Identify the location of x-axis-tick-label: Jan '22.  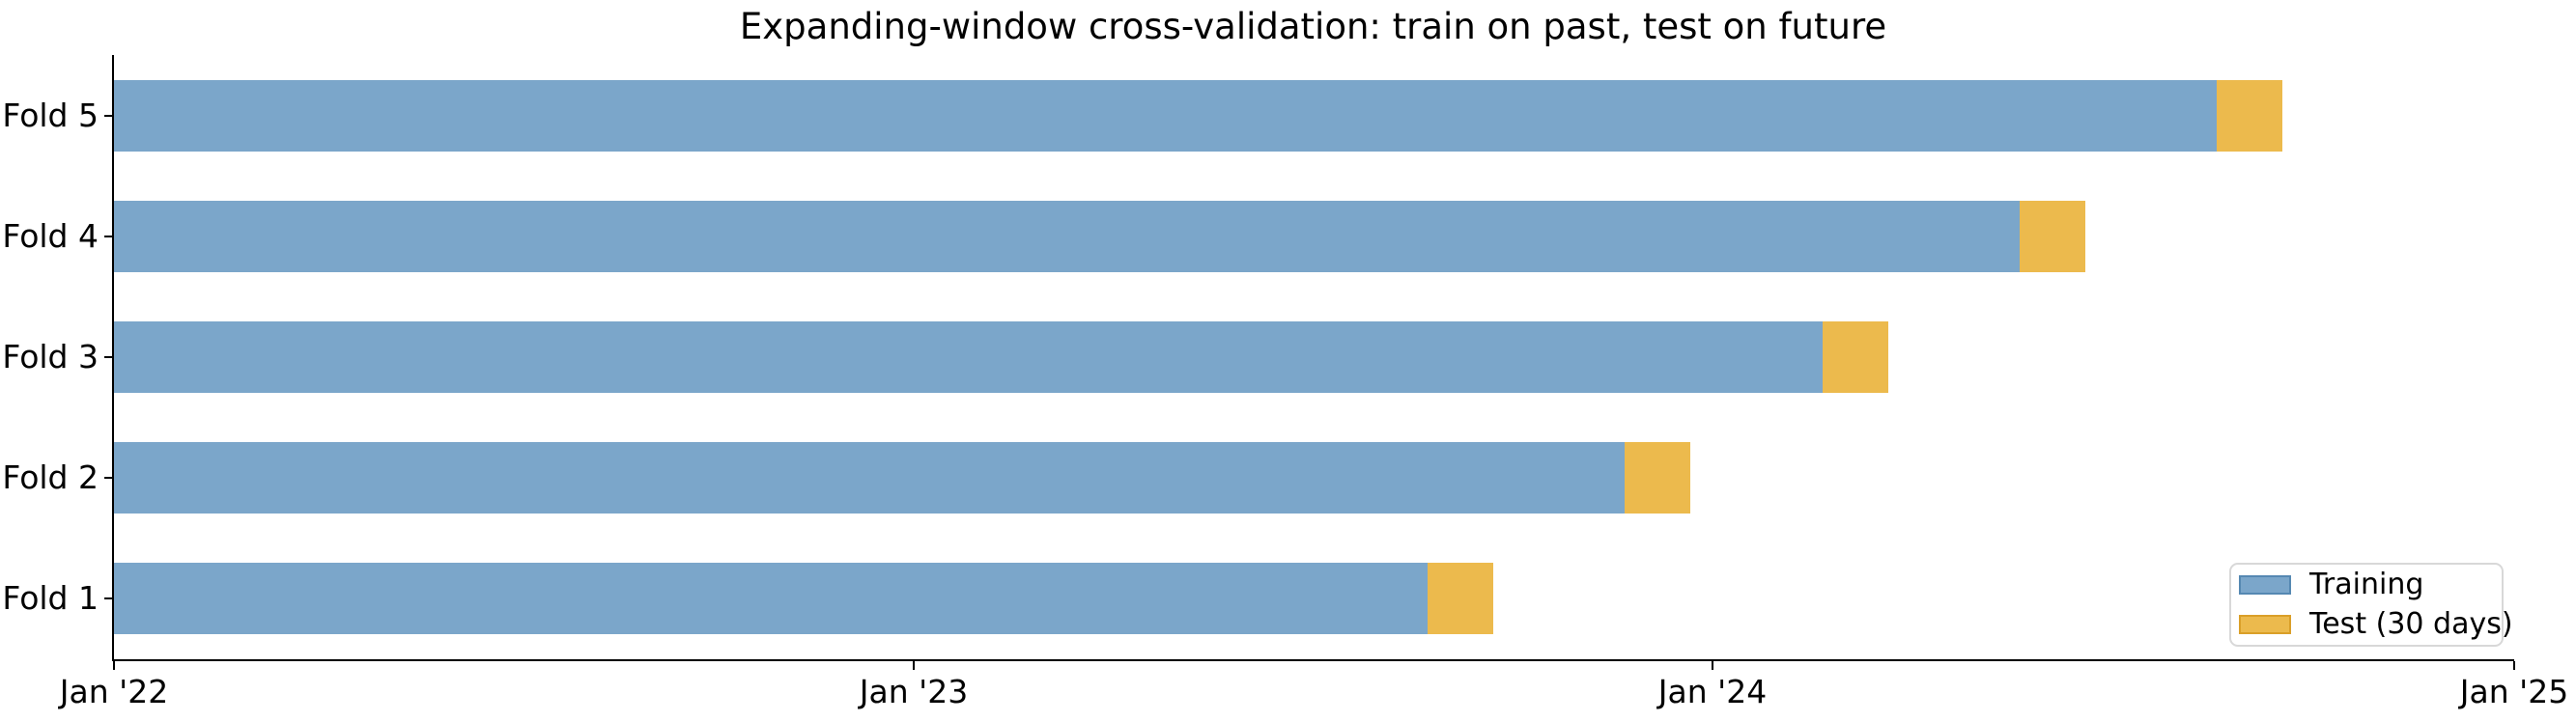
(114, 691).